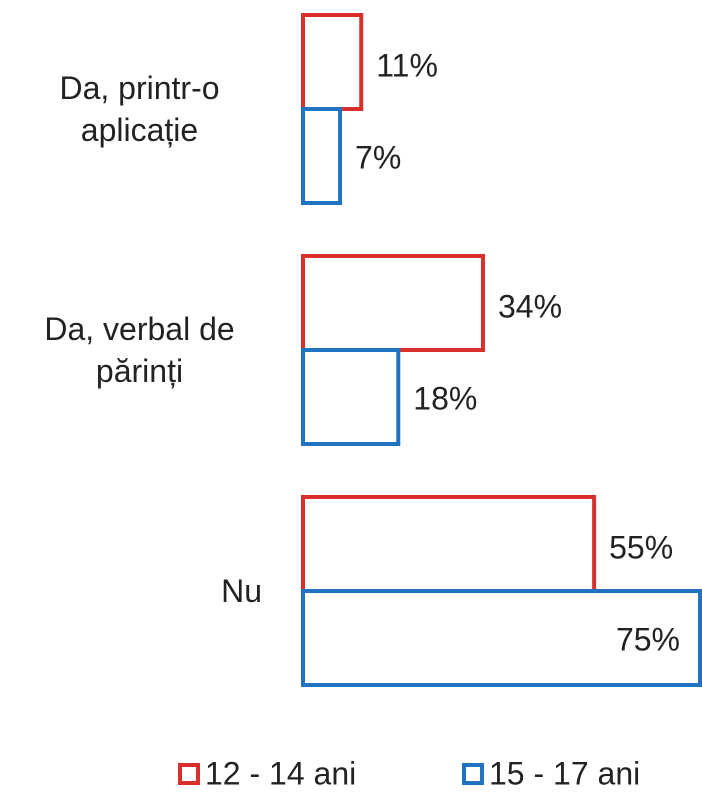 The width and height of the screenshot is (702, 802). What do you see at coordinates (641, 547) in the screenshot?
I see `value-label: 55%` at bounding box center [641, 547].